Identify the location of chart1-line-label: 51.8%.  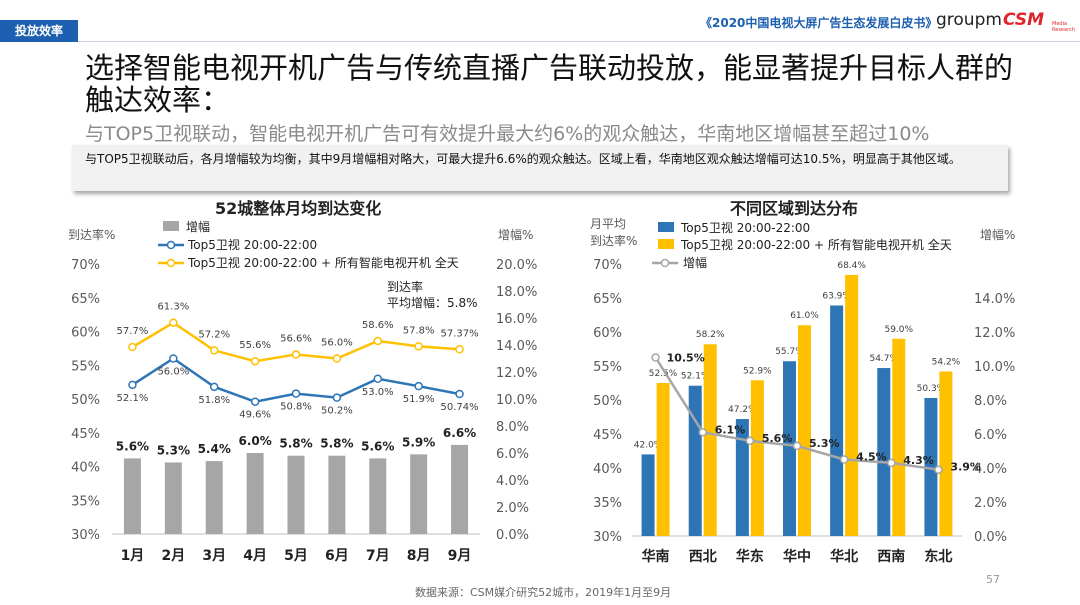
(214, 400).